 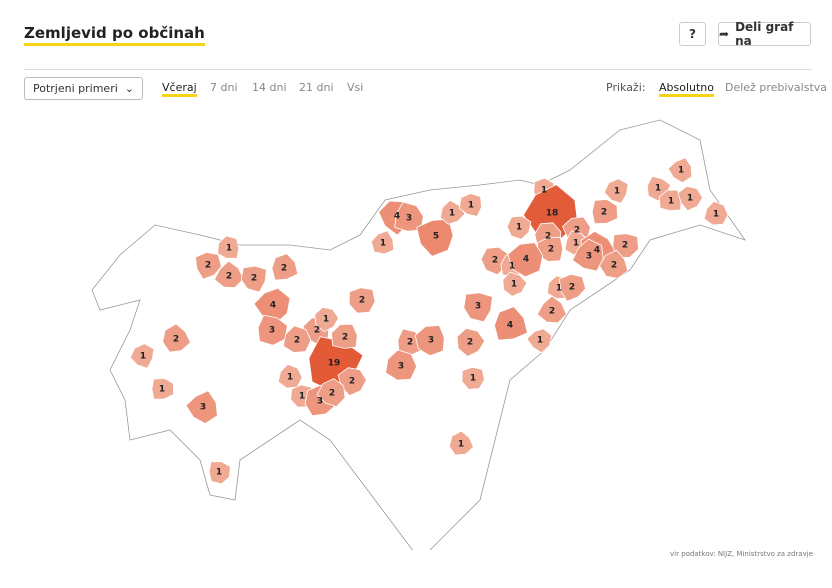 What do you see at coordinates (692, 34) in the screenshot?
I see `help-button: ?` at bounding box center [692, 34].